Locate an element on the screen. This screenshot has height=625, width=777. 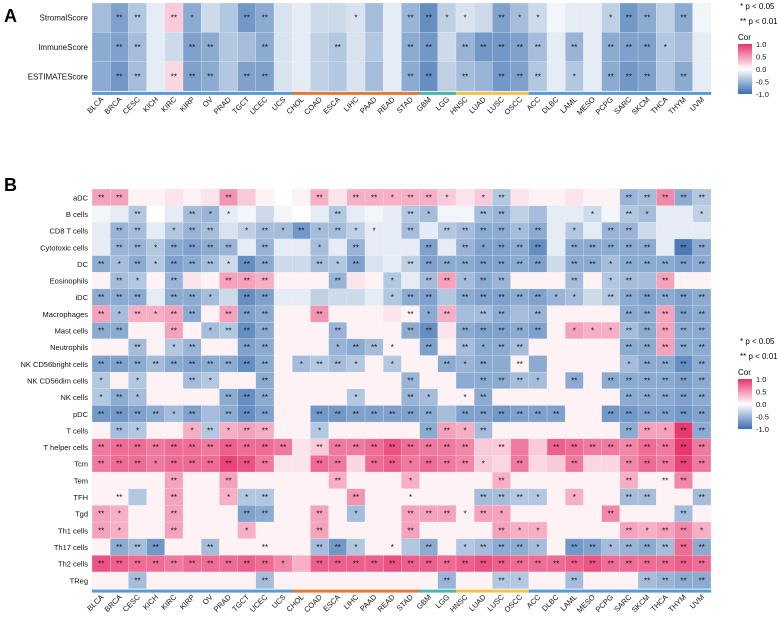
panel-b-legend-colorbar is located at coordinates (745, 404).